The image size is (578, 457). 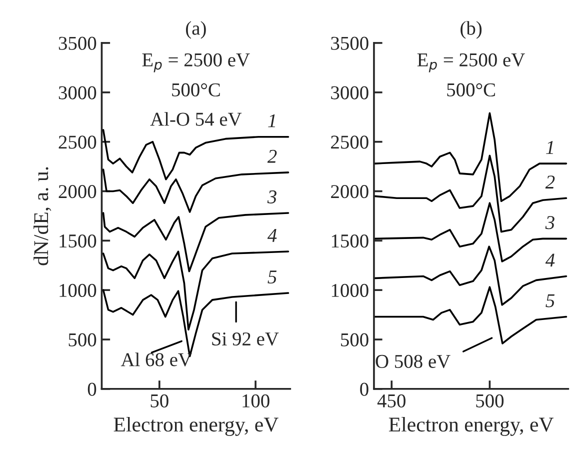 I want to click on annotation: Al 68 eV, so click(x=156, y=359).